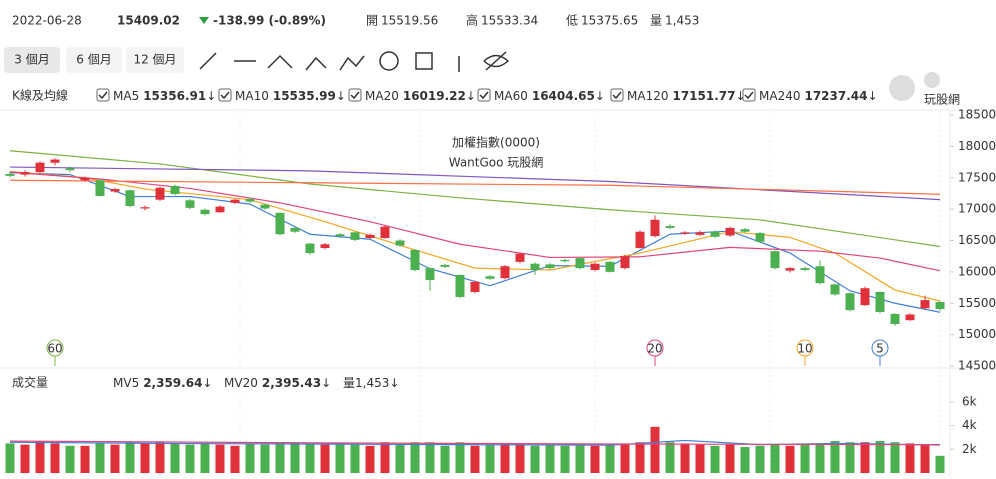 Image resolution: width=996 pixels, height=479 pixels. What do you see at coordinates (835, 96) in the screenshot?
I see `legend-value: 17237.44` at bounding box center [835, 96].